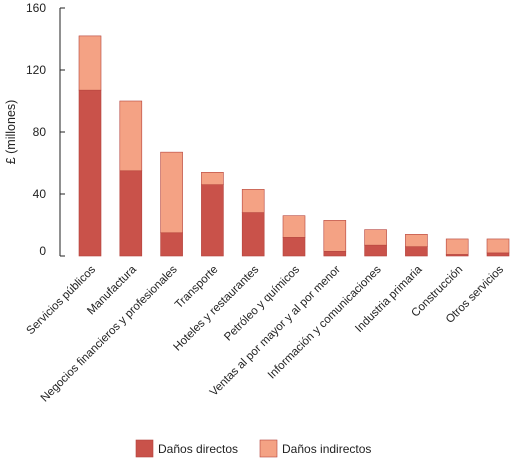  What do you see at coordinates (36, 70) in the screenshot?
I see `y-tick-label: 120` at bounding box center [36, 70].